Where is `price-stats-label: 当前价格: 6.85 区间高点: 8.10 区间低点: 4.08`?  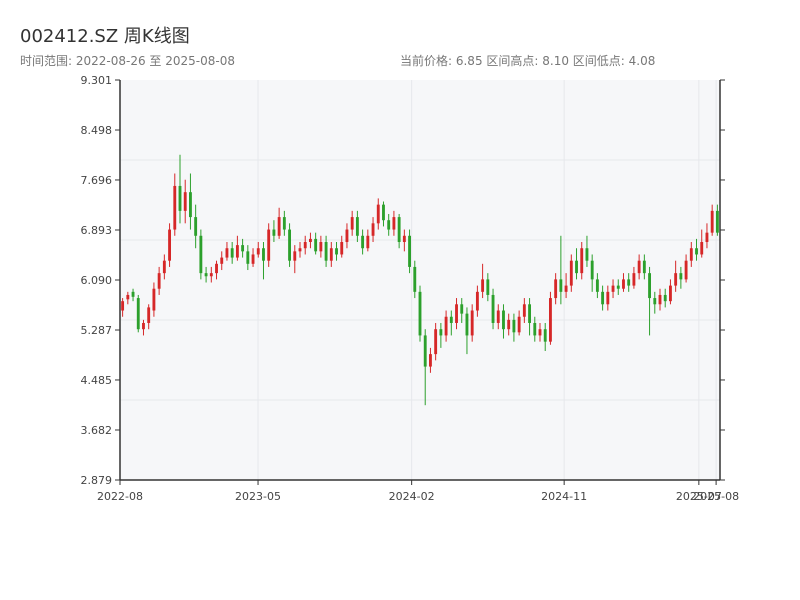
price-stats-label: 当前价格: 6.85 区间高点: 8.10 区间低点: 4.08 is located at coordinates (528, 61).